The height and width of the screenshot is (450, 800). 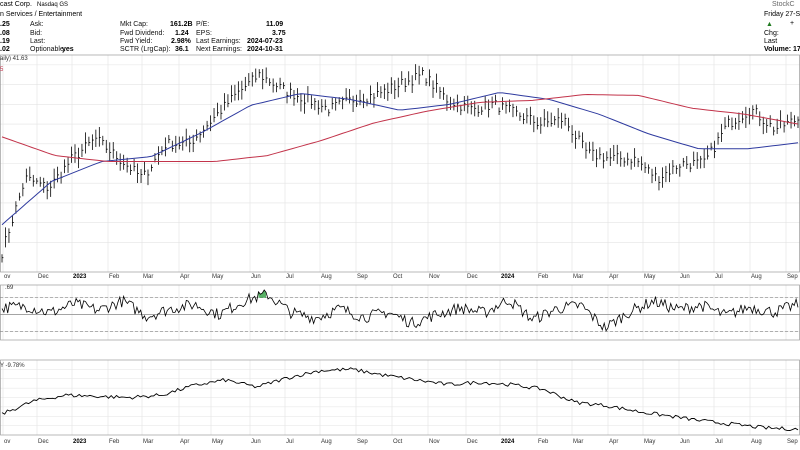 I want to click on rs-legend: Y -9.78%, so click(x=12, y=366).